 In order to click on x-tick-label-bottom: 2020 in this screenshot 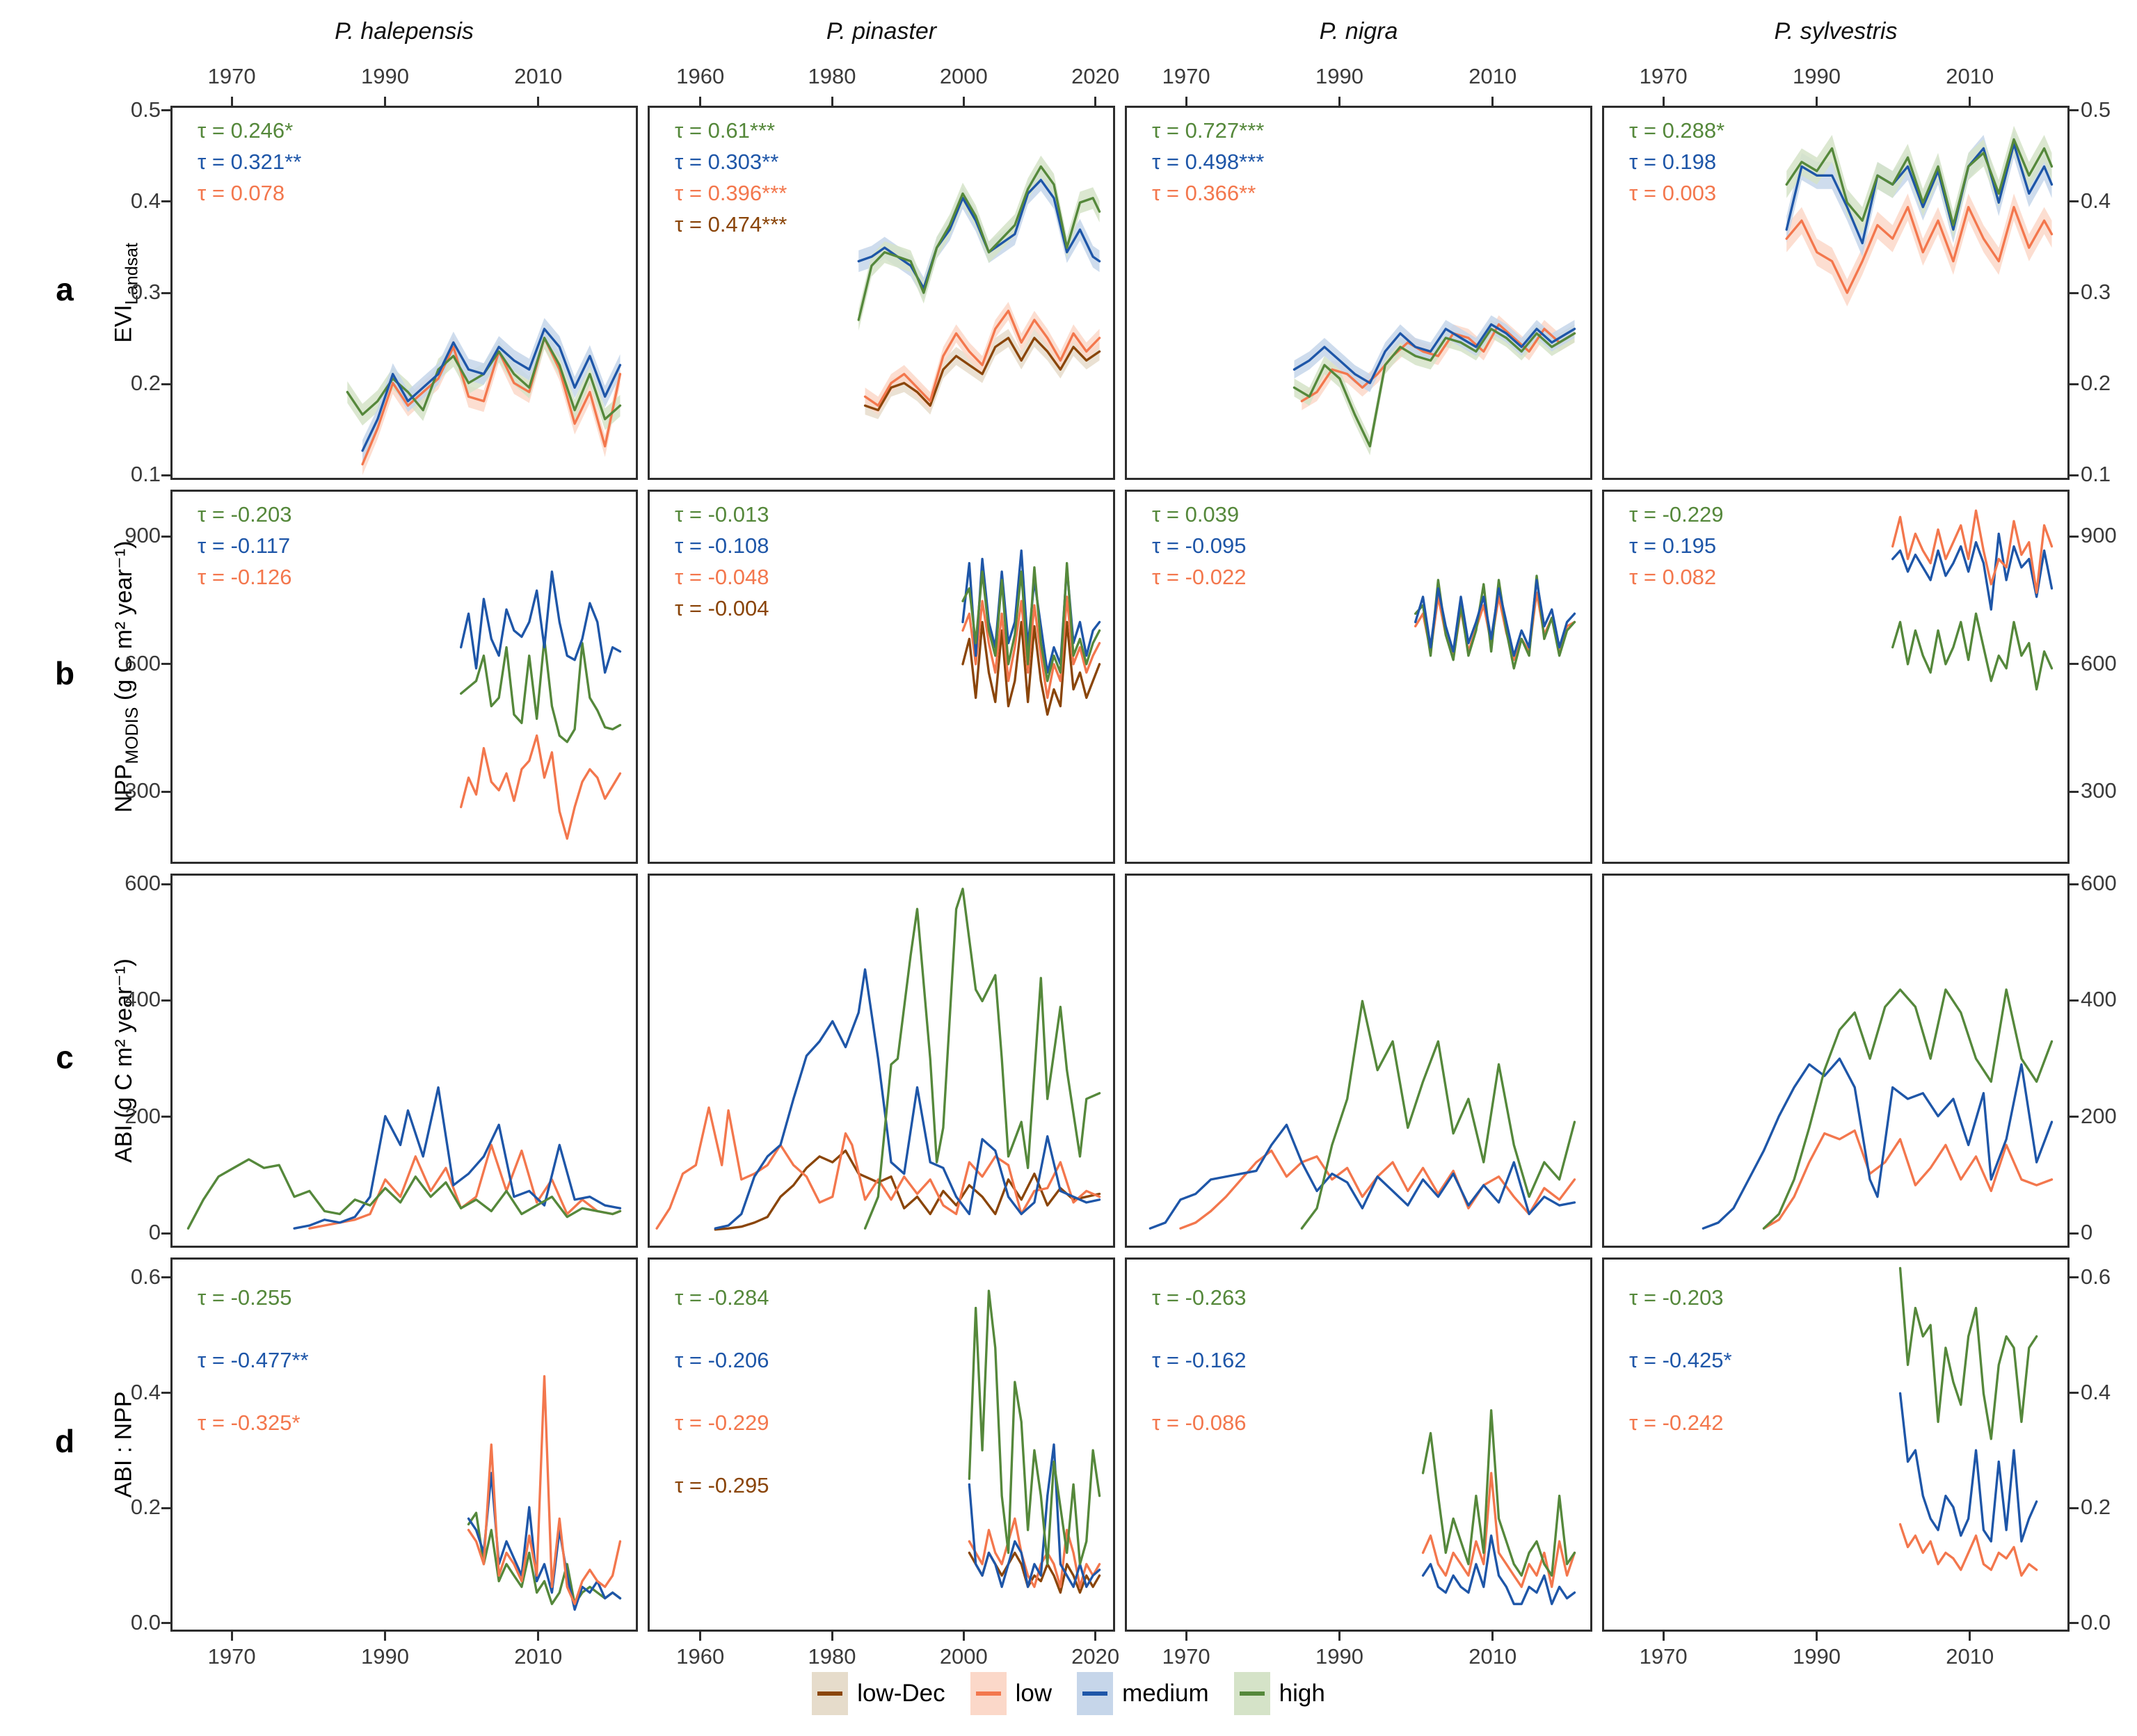, I will do `click(1095, 1656)`.